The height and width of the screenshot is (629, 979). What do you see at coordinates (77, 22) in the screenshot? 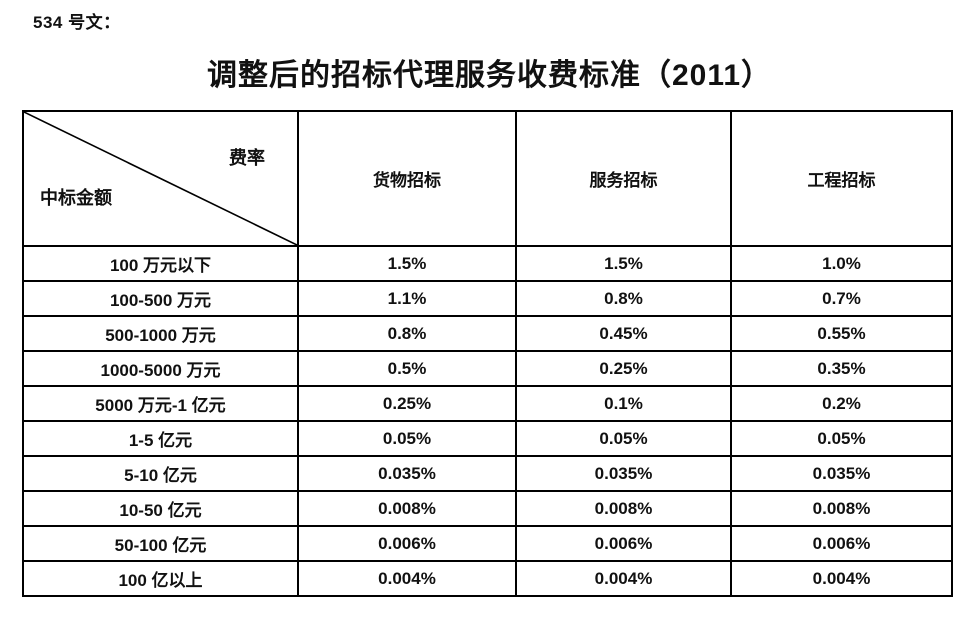
I see `doc-reference: 534 号文：` at bounding box center [77, 22].